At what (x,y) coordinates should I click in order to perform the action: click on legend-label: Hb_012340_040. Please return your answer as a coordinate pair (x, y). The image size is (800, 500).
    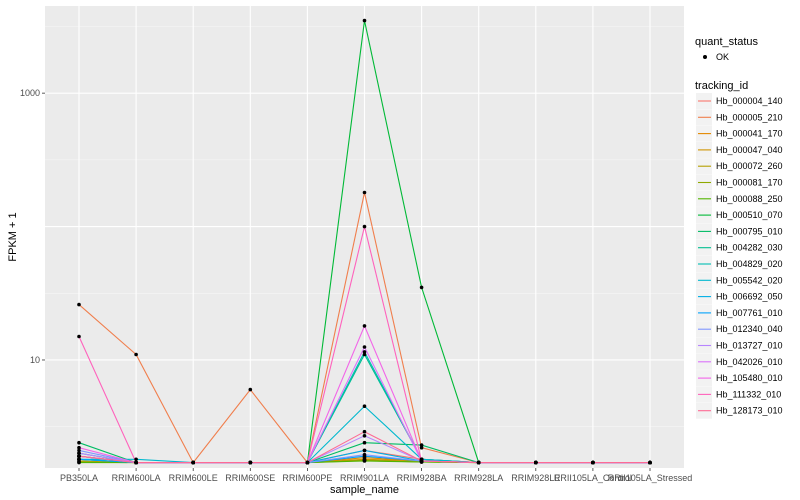
    Looking at the image, I should click on (749, 329).